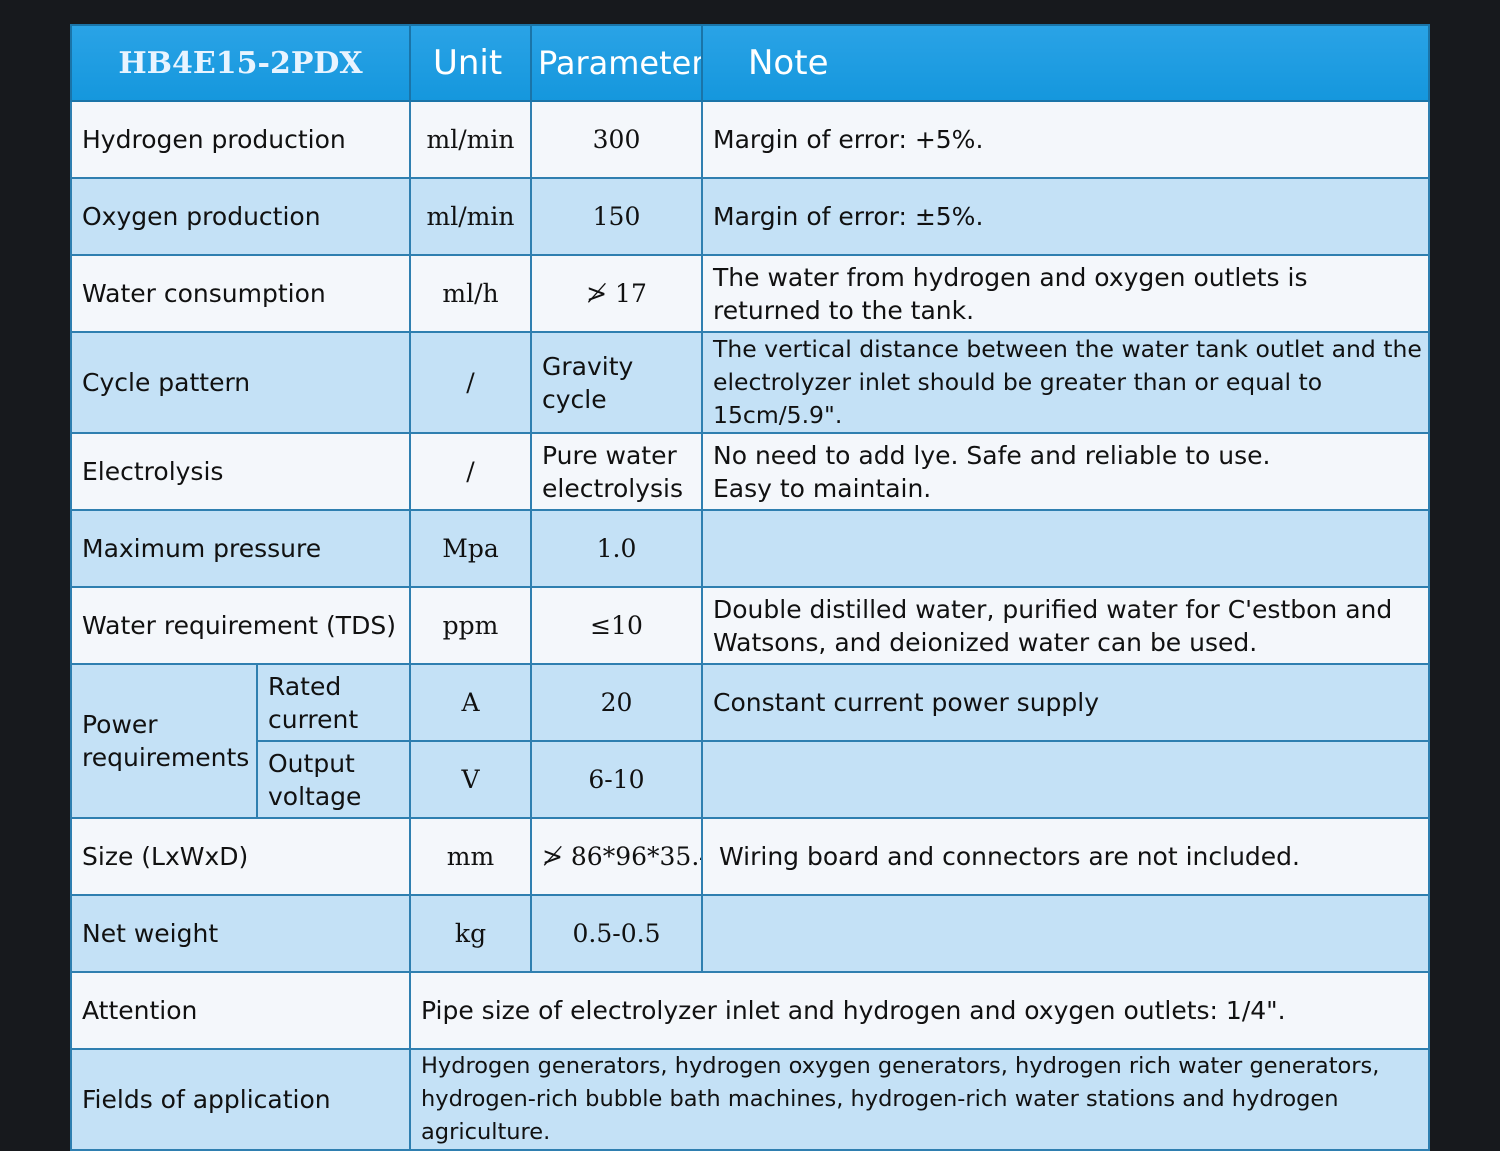 This screenshot has height=1151, width=1500. I want to click on note-cell: Margin of error: +5%., so click(1065, 139).